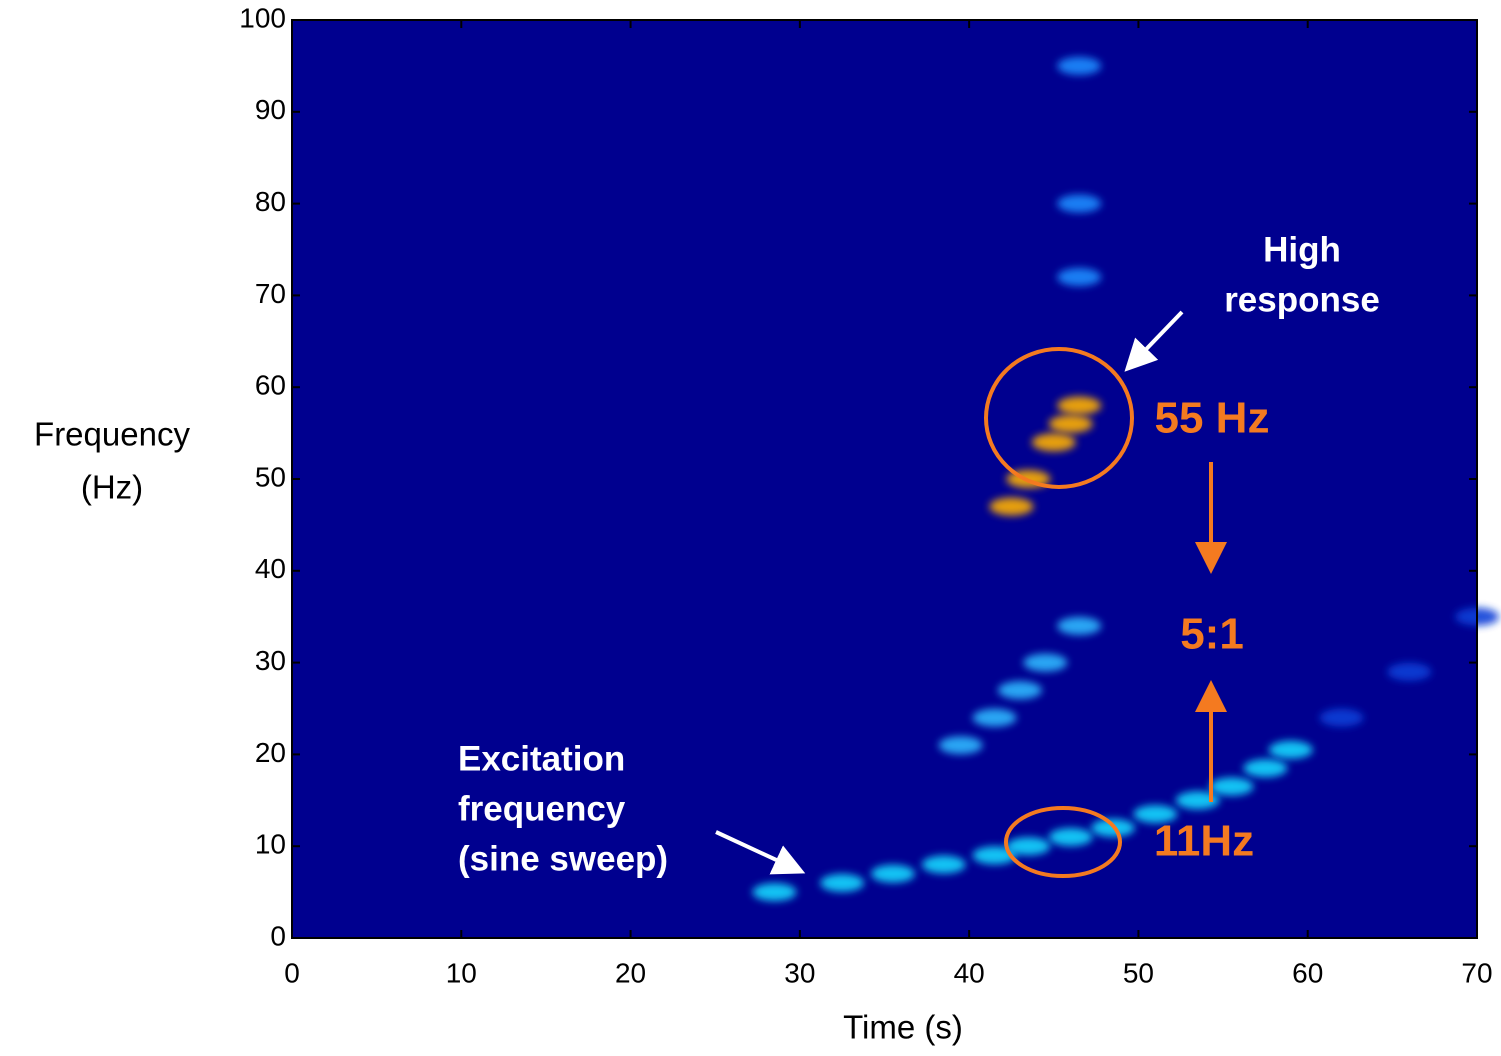 The image size is (1501, 1056). Describe the element at coordinates (262, 17) in the screenshot. I see `y-tick-label: 100` at that location.